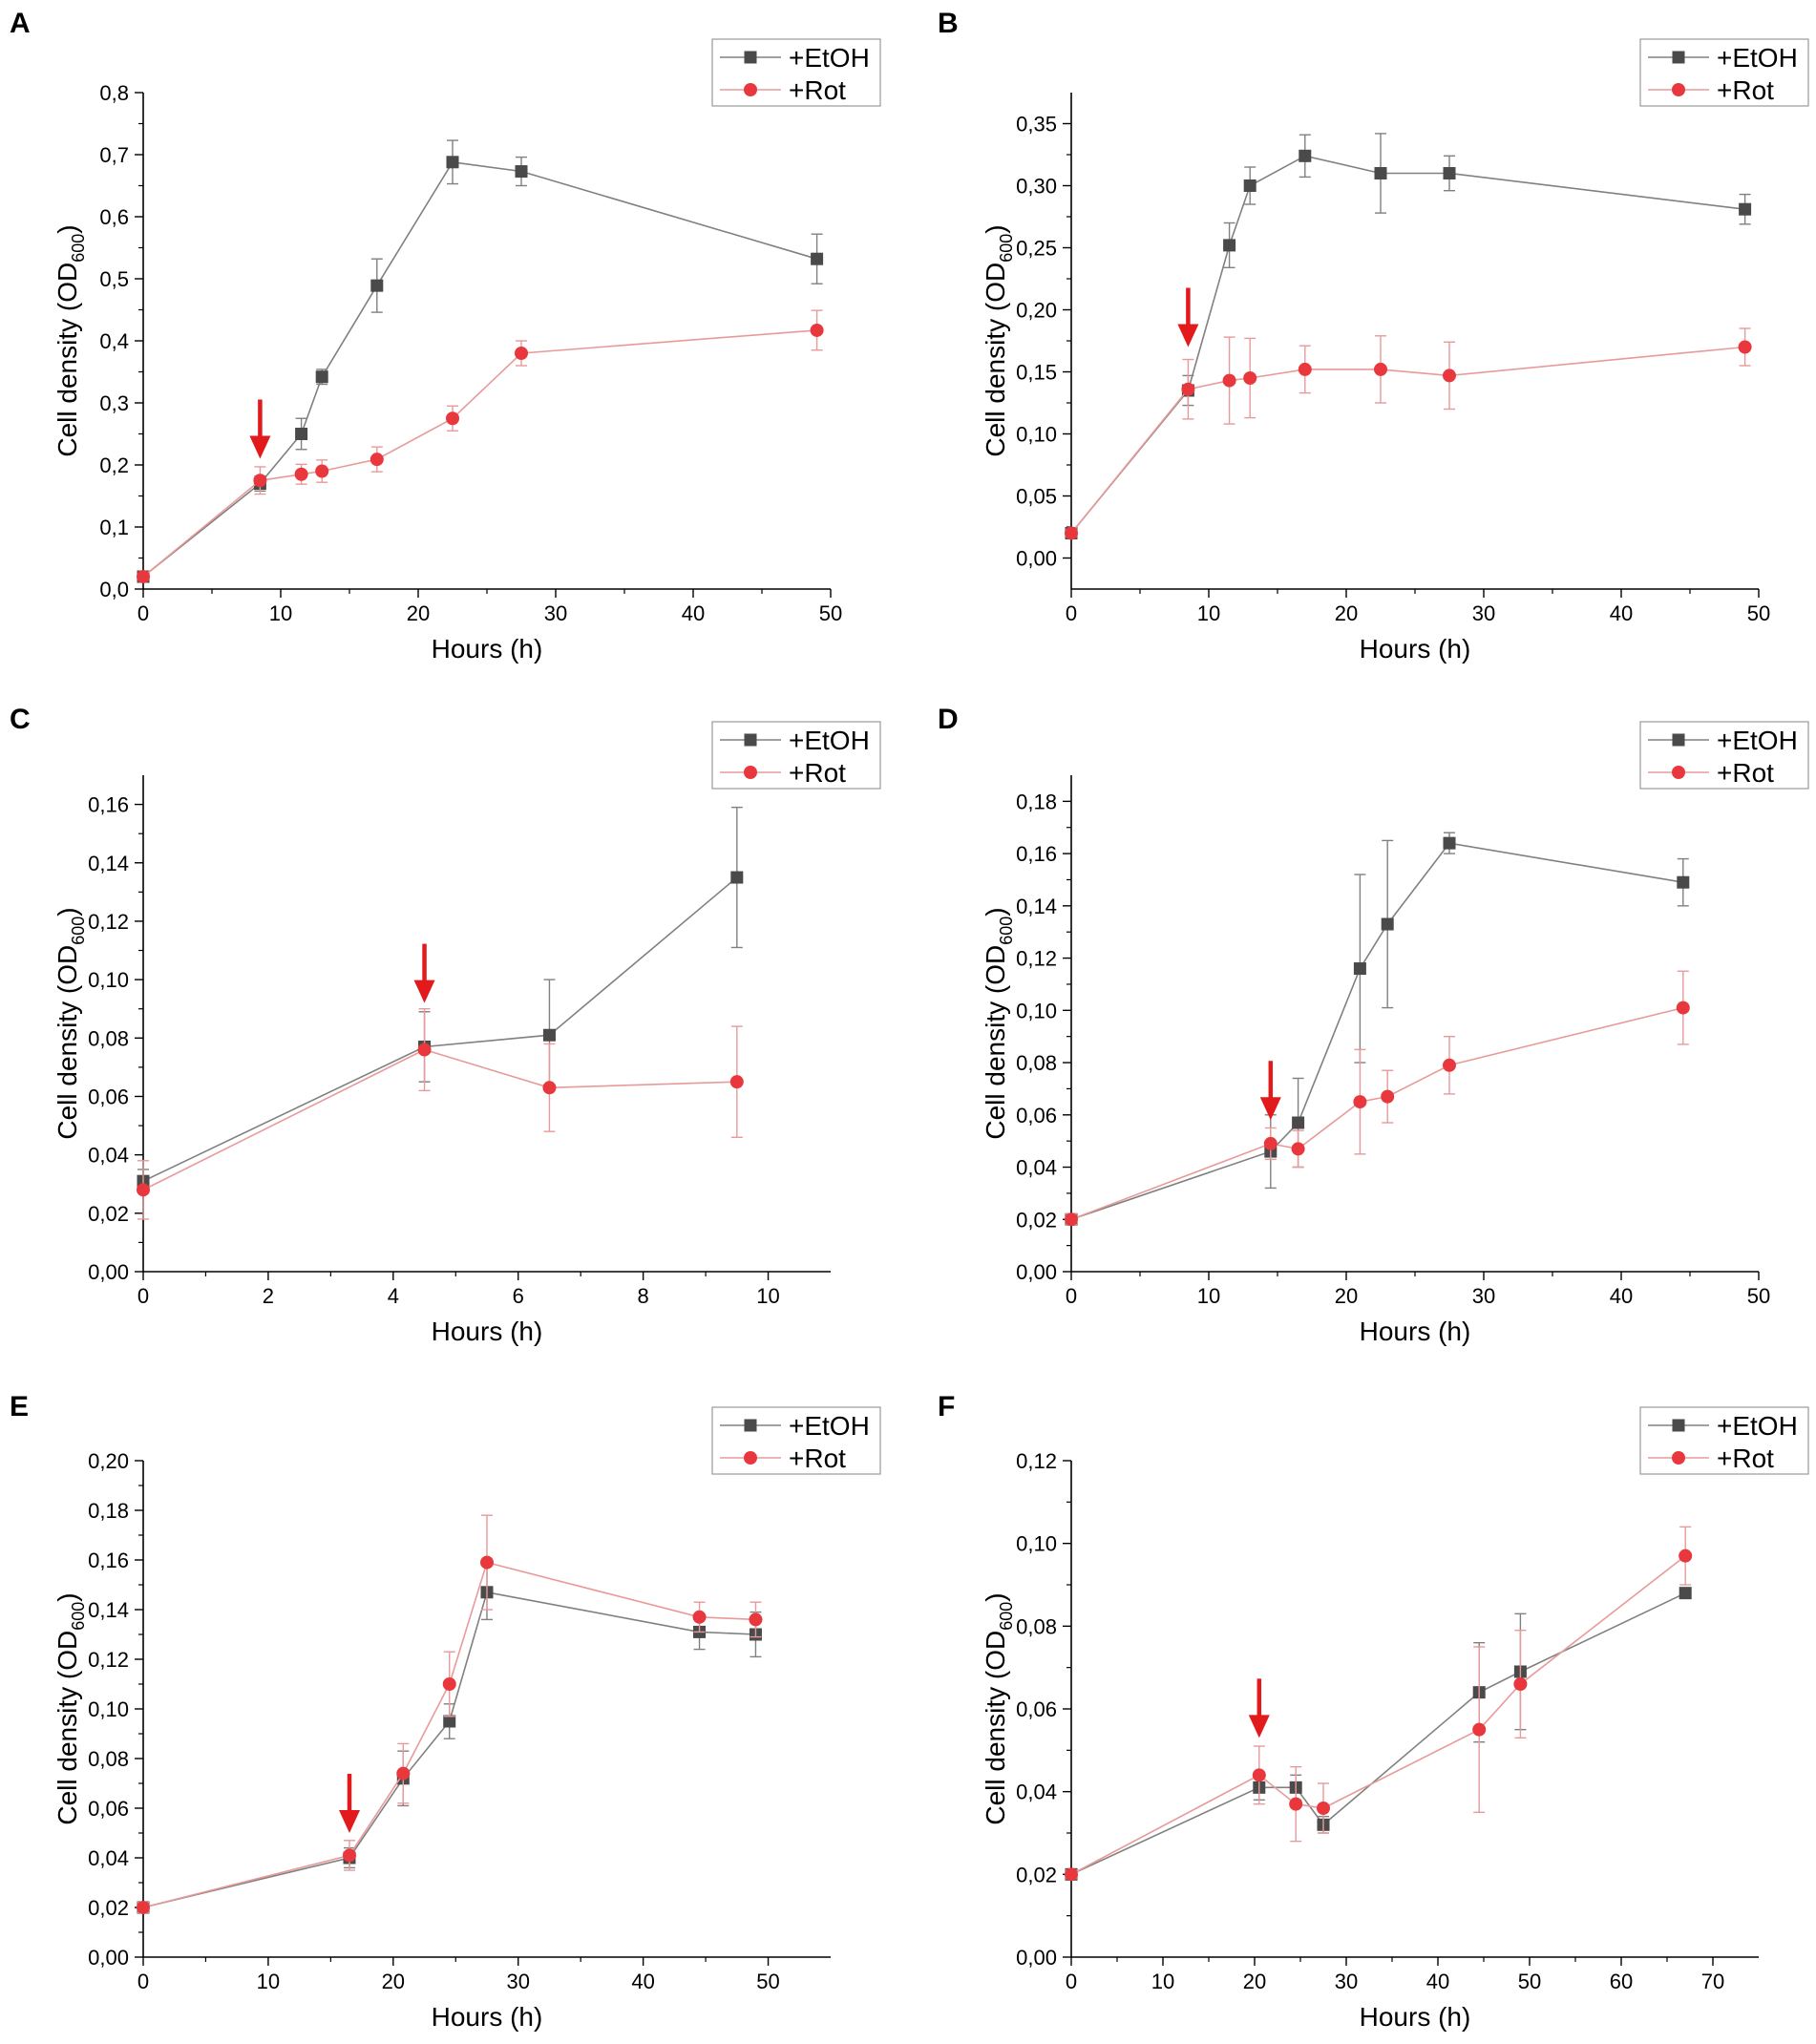  I want to click on x-tick-label: 70, so click(1712, 1981).